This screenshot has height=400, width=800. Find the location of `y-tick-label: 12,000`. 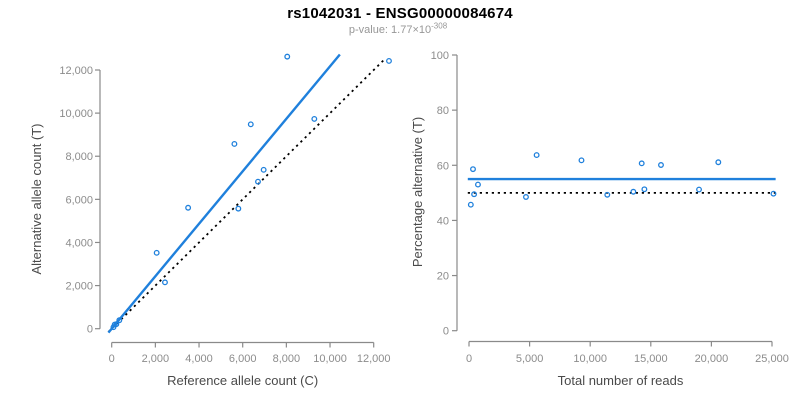

y-tick-label: 12,000 is located at coordinates (76, 71).